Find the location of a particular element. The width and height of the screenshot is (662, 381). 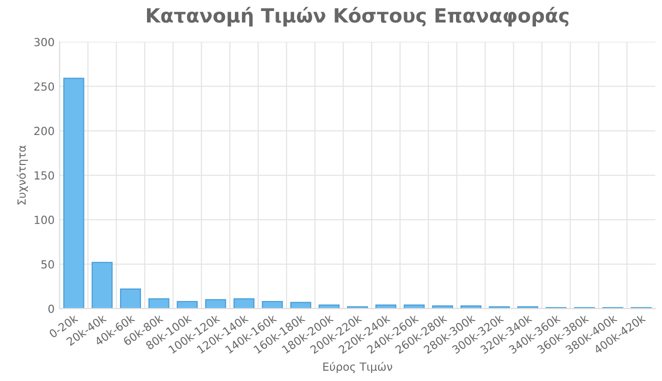

y-tick-label: 0 is located at coordinates (51, 308).